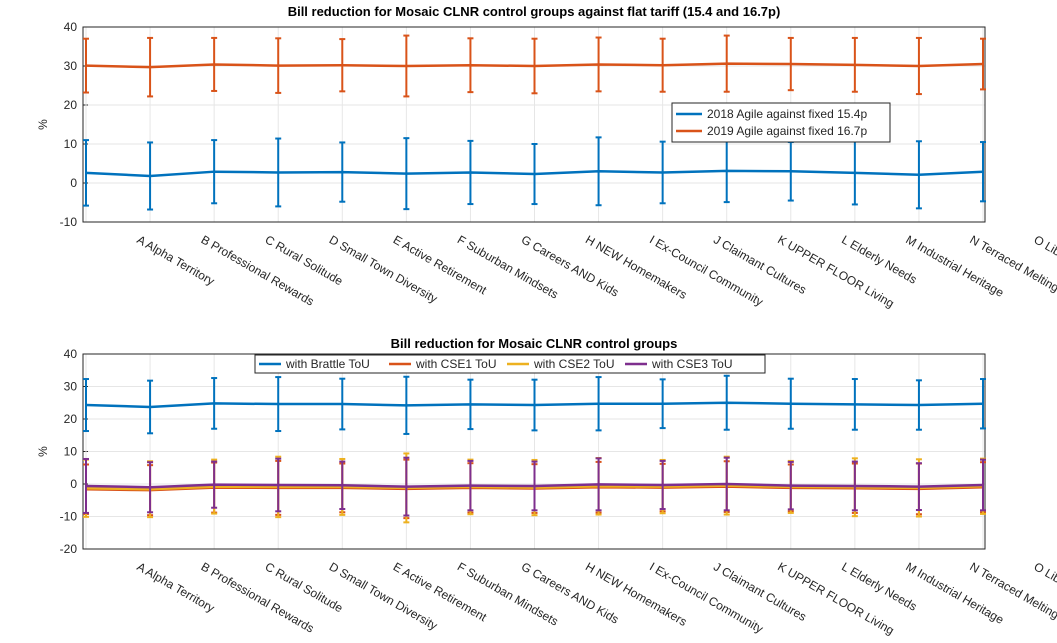  What do you see at coordinates (691, 364) in the screenshot?
I see `legend-label: with CSE3 ToU` at bounding box center [691, 364].